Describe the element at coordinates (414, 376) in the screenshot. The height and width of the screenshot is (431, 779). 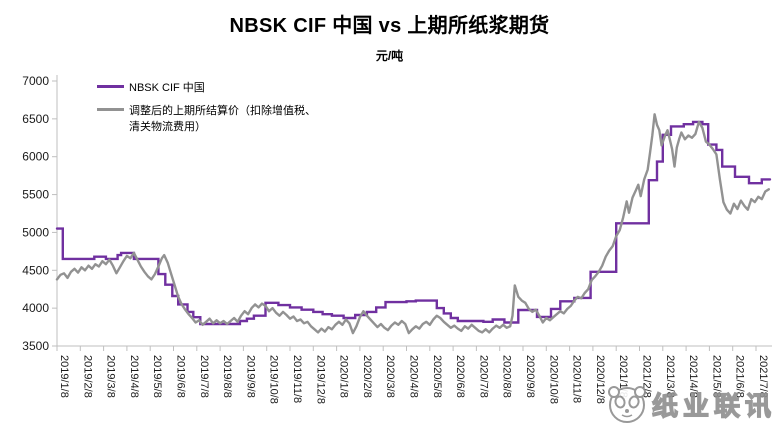
I see `x-tick-label: 2020/4/8` at that location.